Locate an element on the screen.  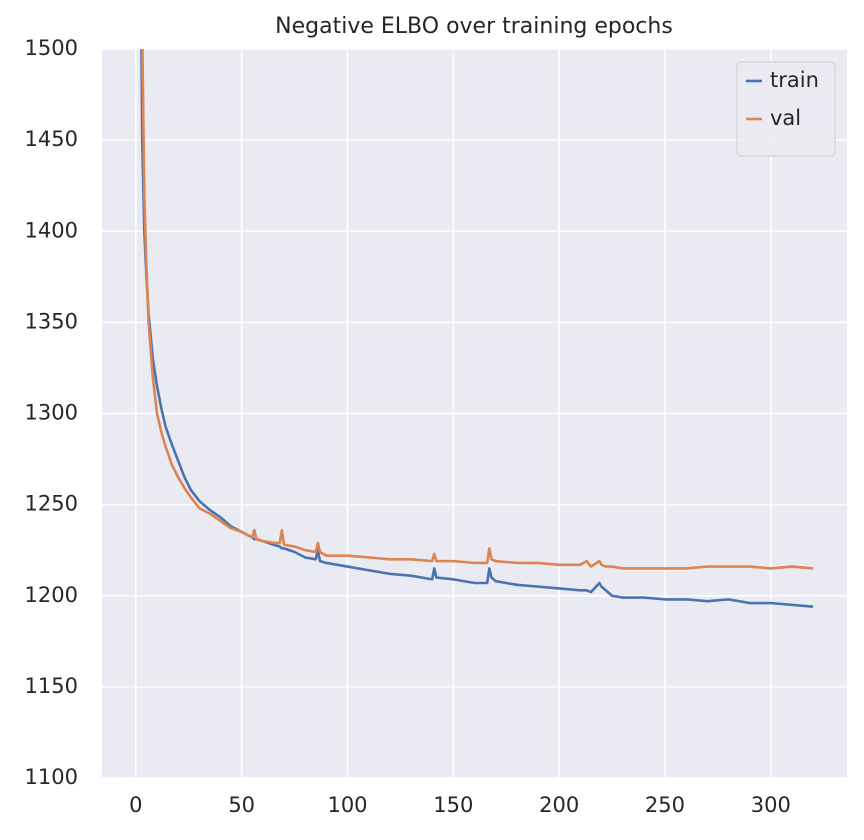
x-tick-label: 0 is located at coordinates (135, 805).